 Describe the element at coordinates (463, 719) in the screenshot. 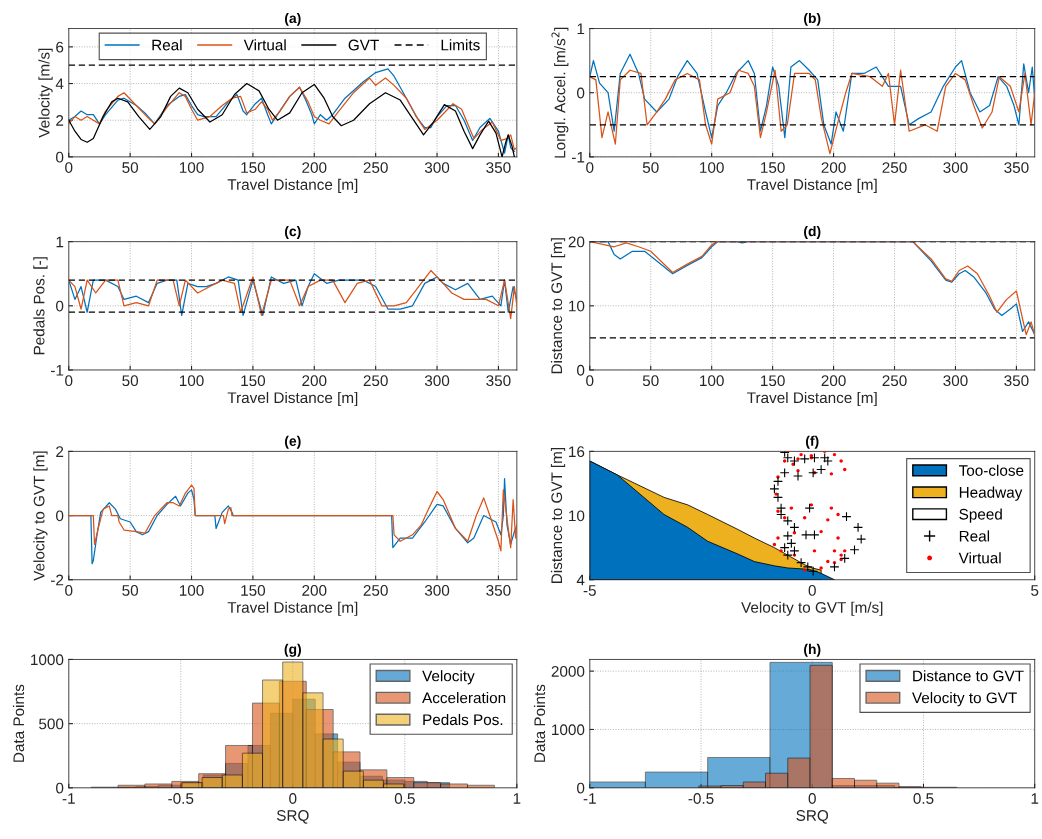

I see `legend-label: Pedals Pos.` at that location.